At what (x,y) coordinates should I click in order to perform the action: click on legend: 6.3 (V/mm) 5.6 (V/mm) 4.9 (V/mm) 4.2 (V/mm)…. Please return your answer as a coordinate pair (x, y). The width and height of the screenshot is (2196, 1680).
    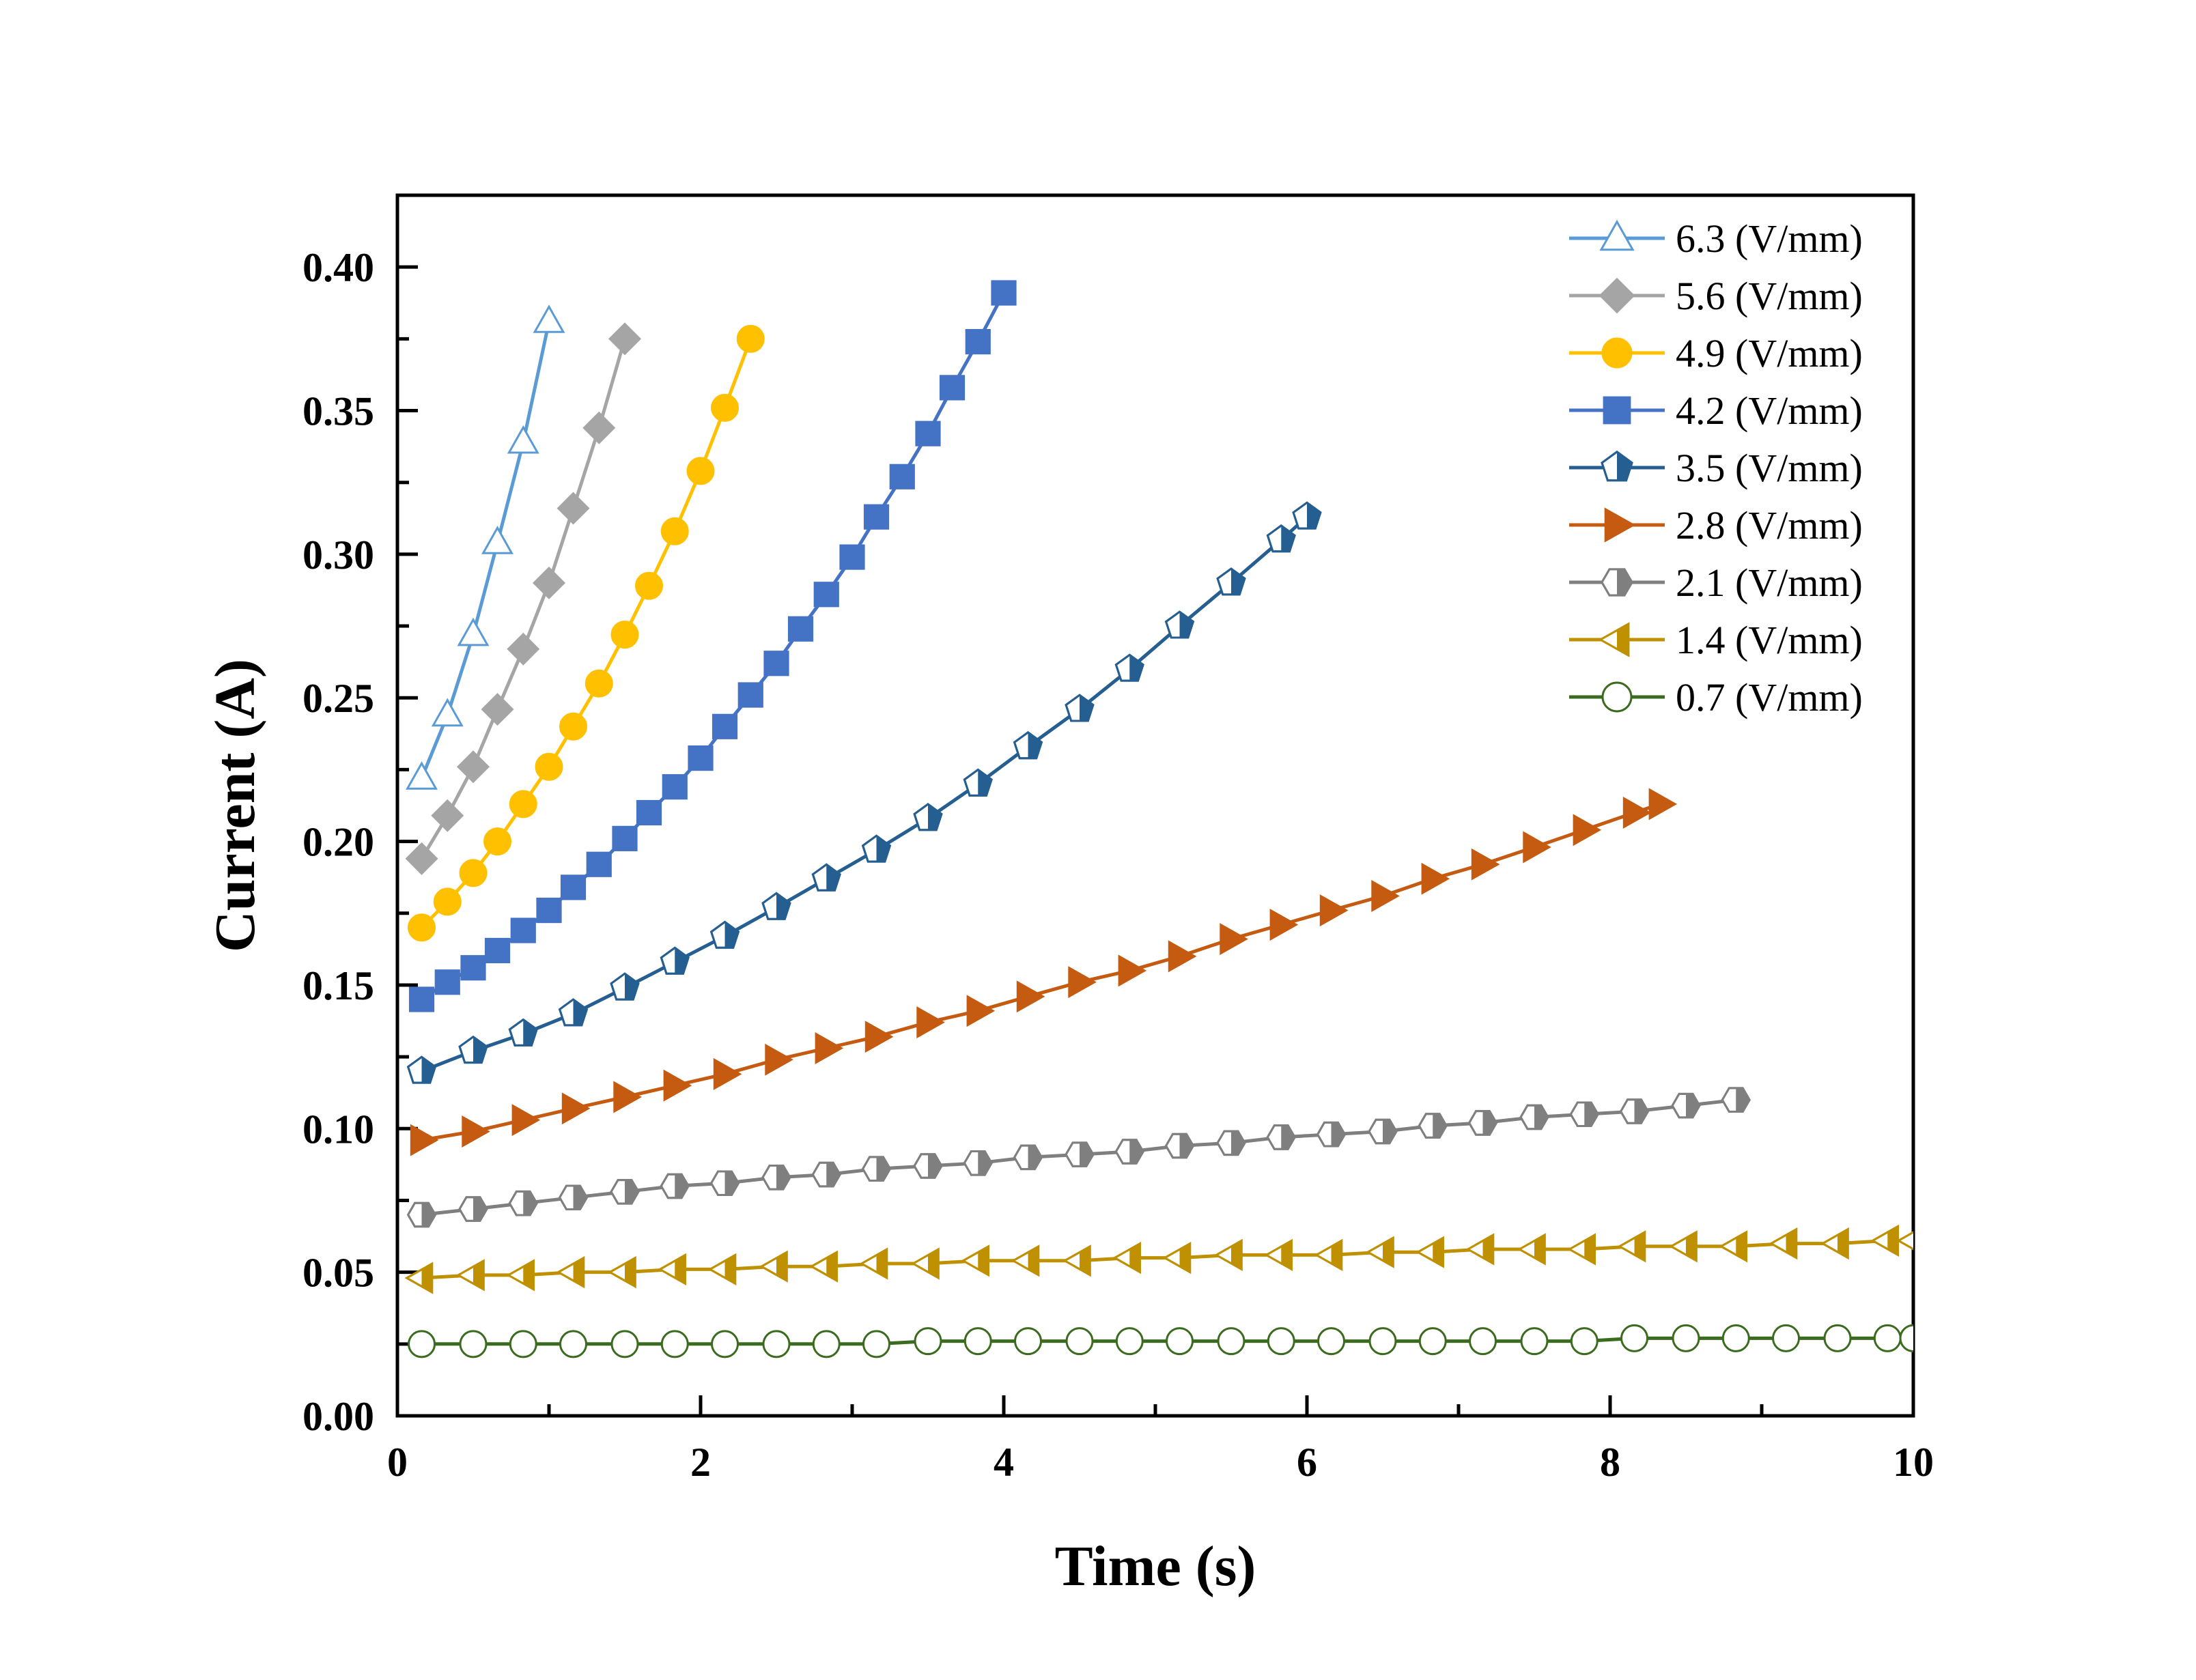
    Looking at the image, I should click on (1716, 468).